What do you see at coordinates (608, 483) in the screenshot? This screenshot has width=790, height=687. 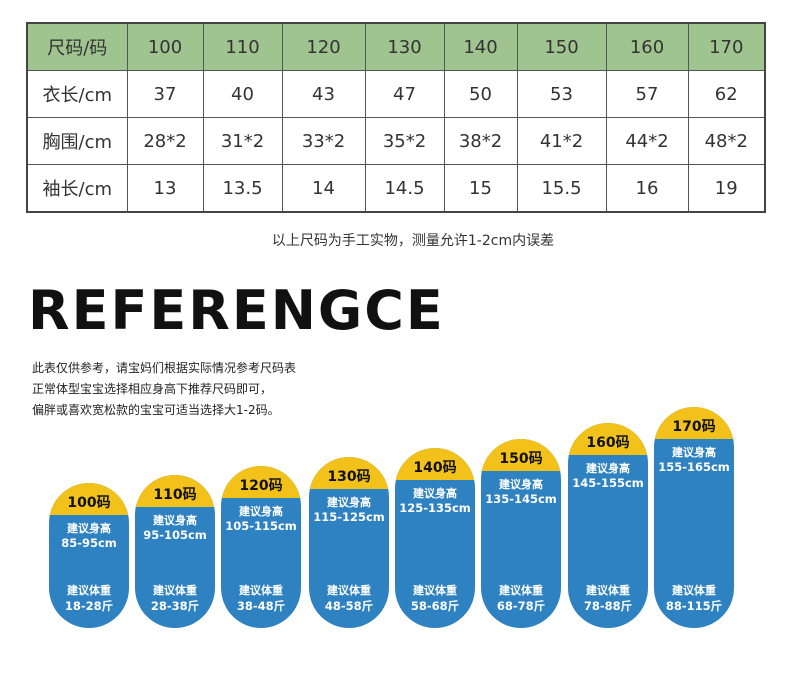 I see `height-value: 145-155cm` at bounding box center [608, 483].